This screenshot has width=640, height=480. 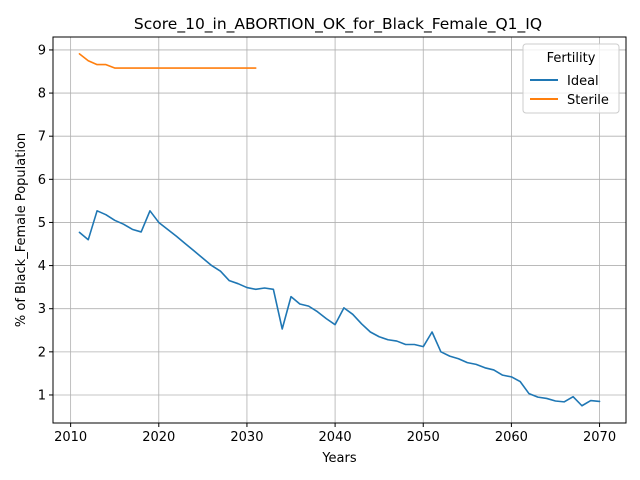 What do you see at coordinates (588, 100) in the screenshot?
I see `legend-label-sterile: Sterile` at bounding box center [588, 100].